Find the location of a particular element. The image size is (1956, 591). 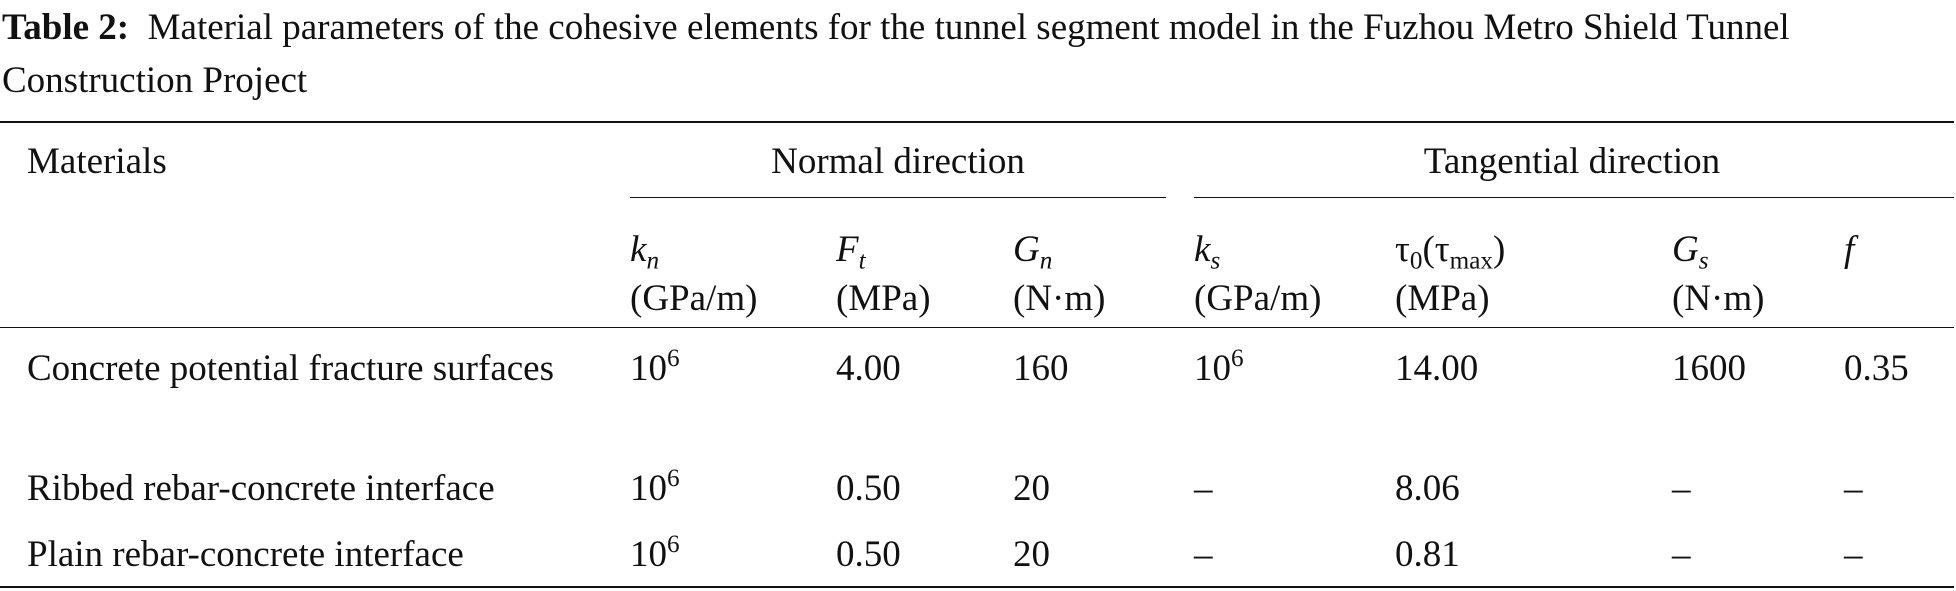

column-symbol: f is located at coordinates (1849, 250).